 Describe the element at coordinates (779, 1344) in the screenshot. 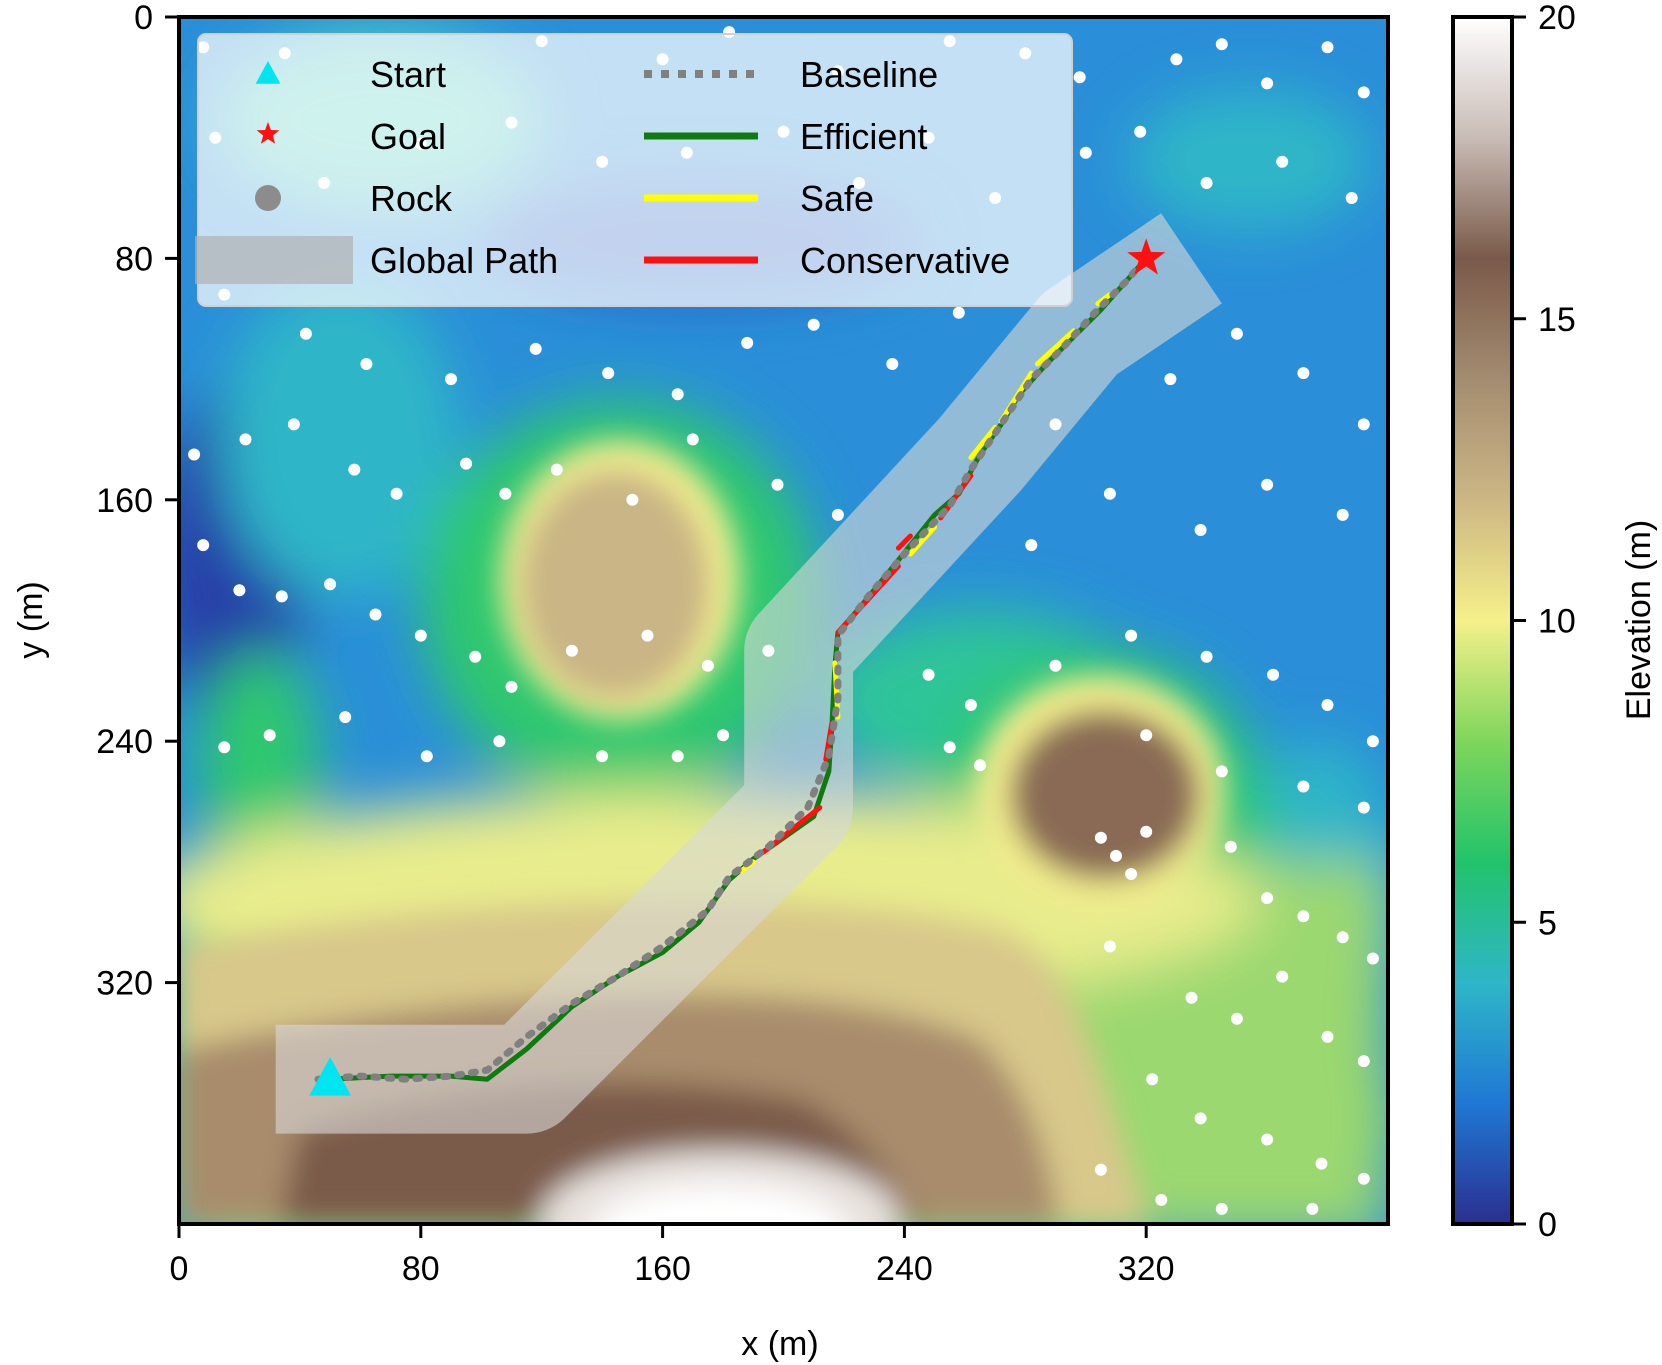

I see `x-axis-label: x (m)` at that location.